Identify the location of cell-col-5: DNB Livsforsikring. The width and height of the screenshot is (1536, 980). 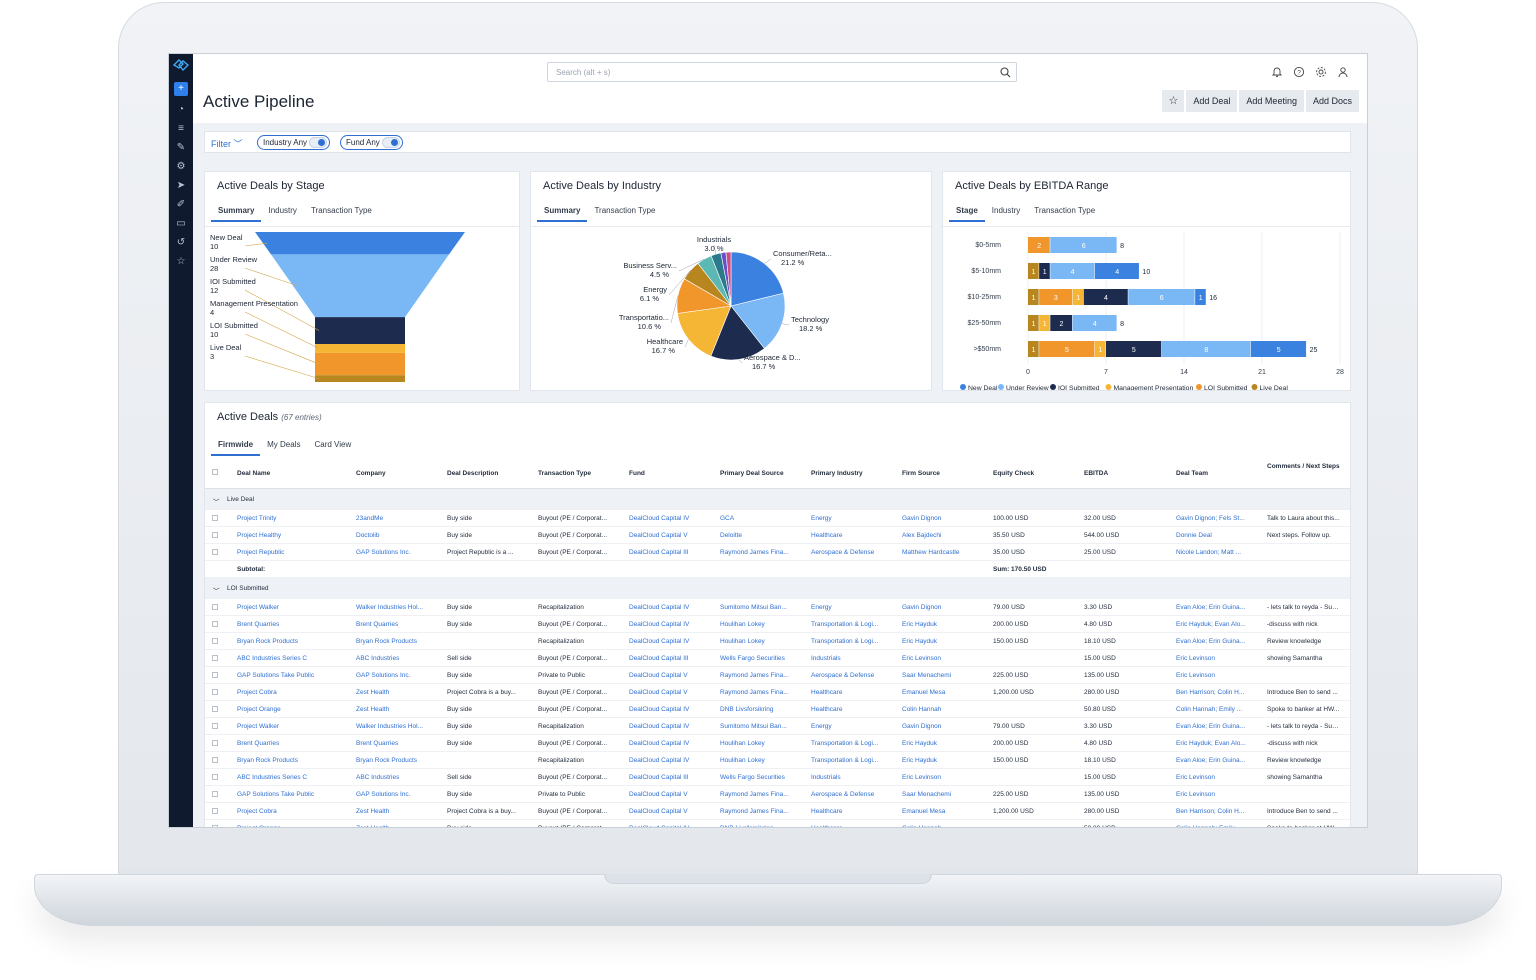
(760, 826).